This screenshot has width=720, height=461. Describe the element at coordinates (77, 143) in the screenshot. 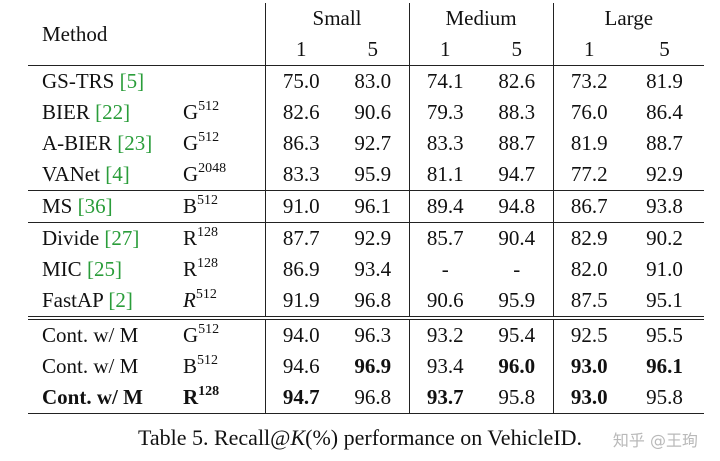

I see `method-name: A-BIER` at that location.